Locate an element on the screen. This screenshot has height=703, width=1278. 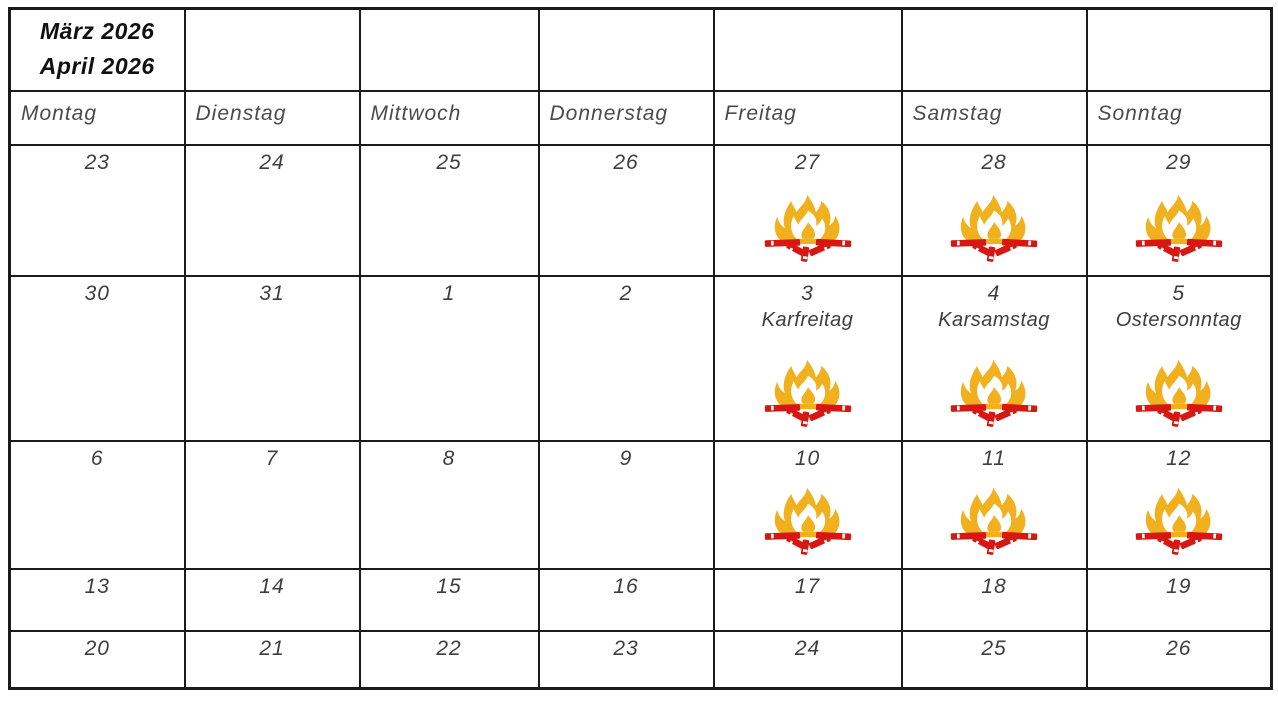
week-row-5: 20 21 22 23 24 25 26 is located at coordinates (640, 659).